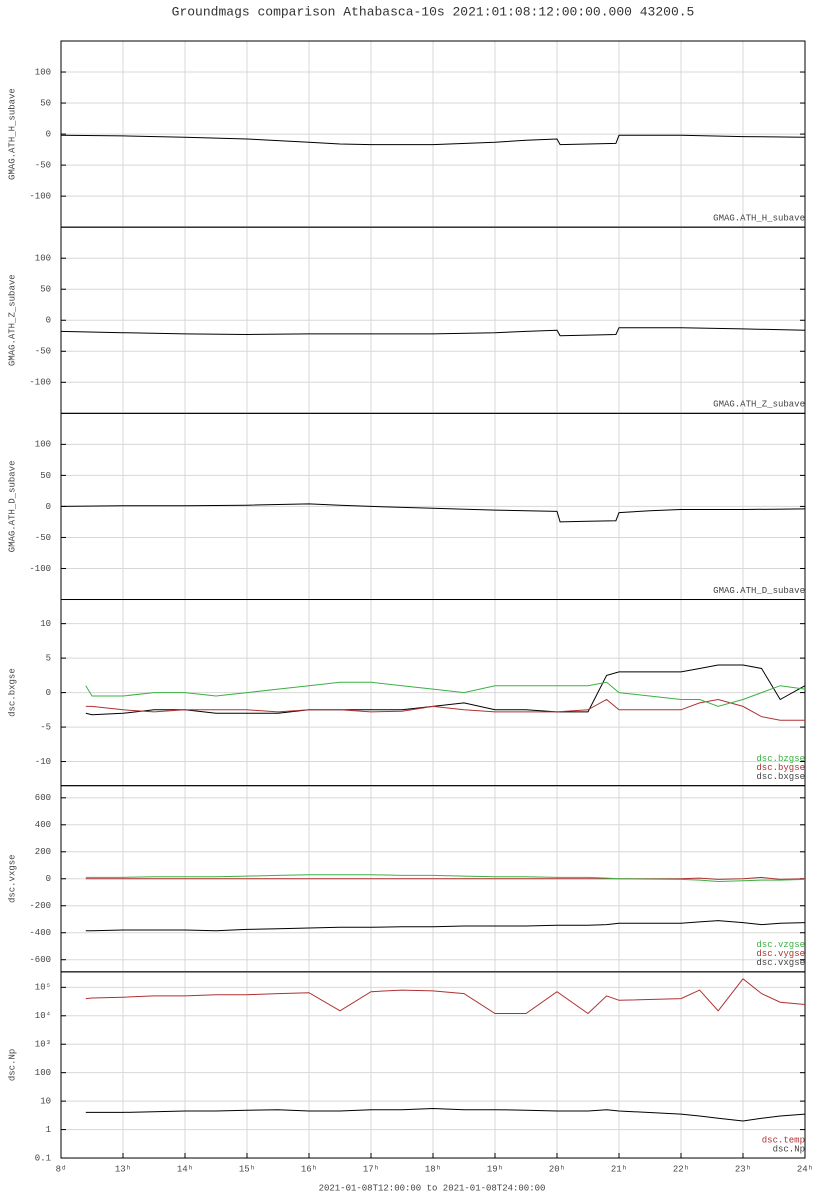 This screenshot has height=1200, width=824. Describe the element at coordinates (12, 134) in the screenshot. I see `y-axis-label: GMAG.ATH_H_subave` at that location.